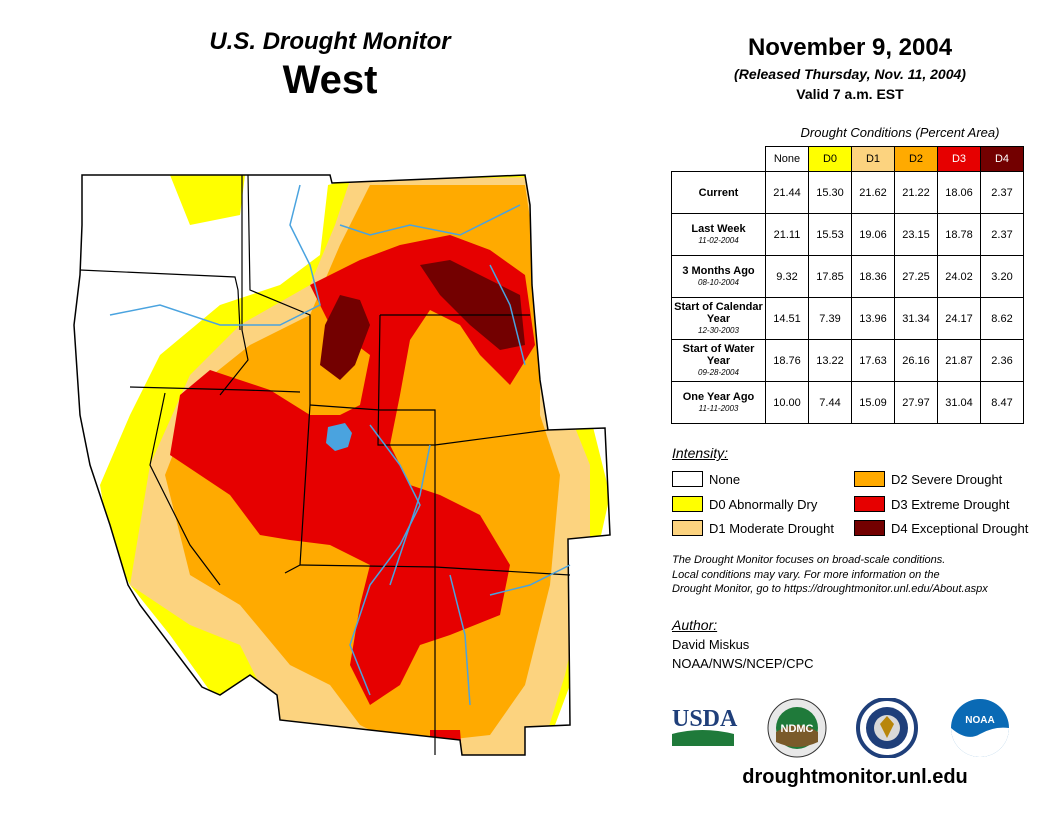 The image size is (1056, 816). I want to click on map-title-block: U.S. Drought Monitor West, so click(330, 65).